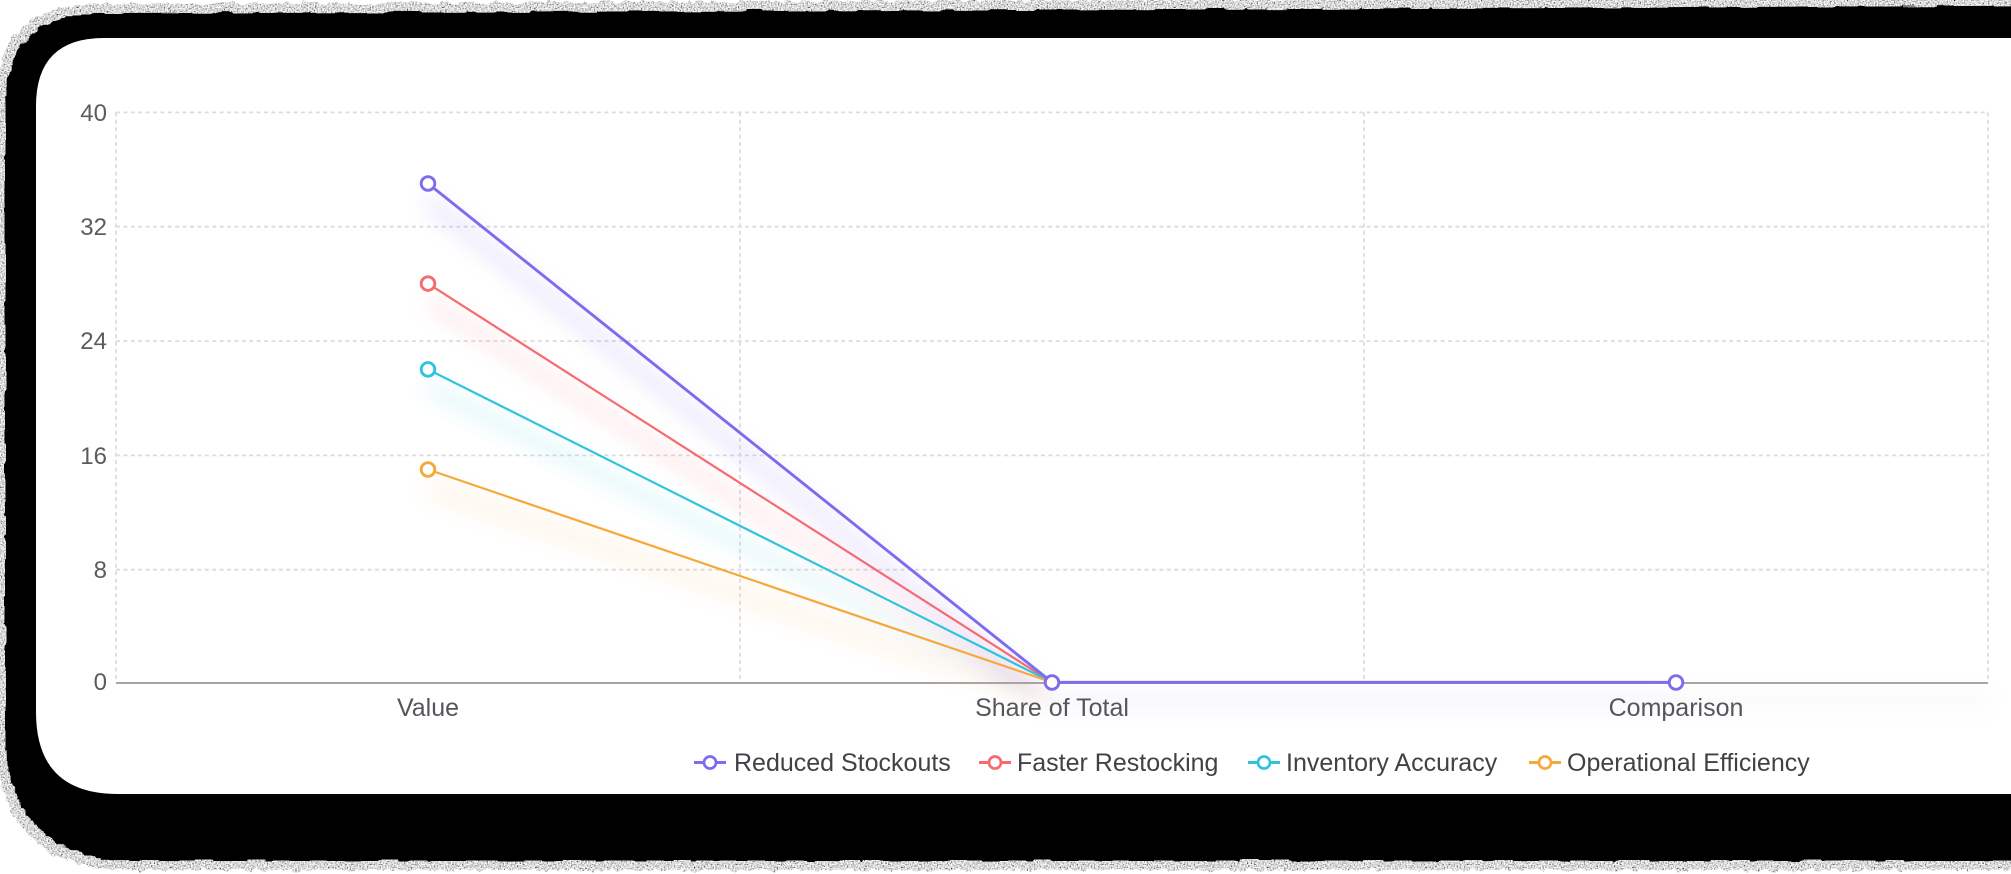 The image size is (2011, 874). What do you see at coordinates (842, 763) in the screenshot?
I see `svg-text: Reduced Stockouts` at bounding box center [842, 763].